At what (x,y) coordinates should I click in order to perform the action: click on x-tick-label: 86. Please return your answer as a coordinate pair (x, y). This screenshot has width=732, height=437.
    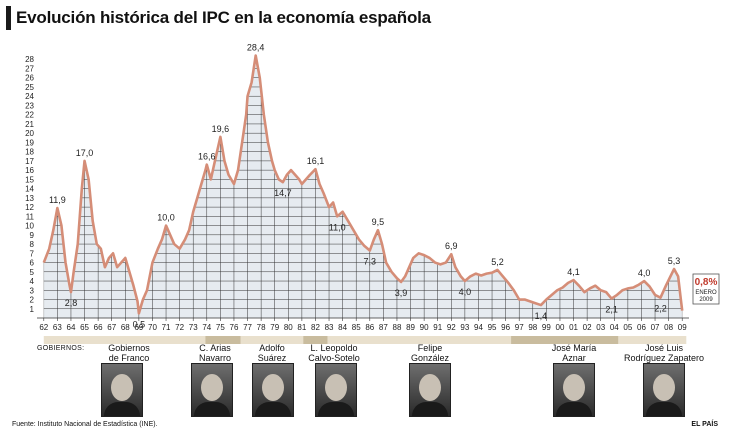
    Looking at the image, I should click on (369, 327).